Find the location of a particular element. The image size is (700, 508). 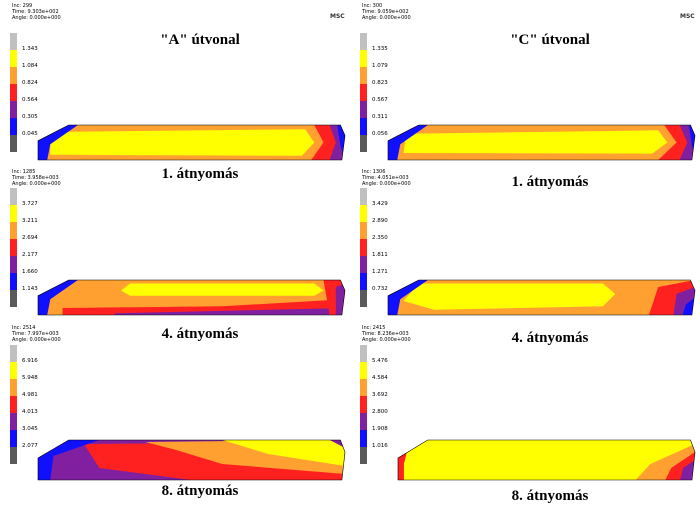

caption: 8. átnyomás is located at coordinates (550, 496).